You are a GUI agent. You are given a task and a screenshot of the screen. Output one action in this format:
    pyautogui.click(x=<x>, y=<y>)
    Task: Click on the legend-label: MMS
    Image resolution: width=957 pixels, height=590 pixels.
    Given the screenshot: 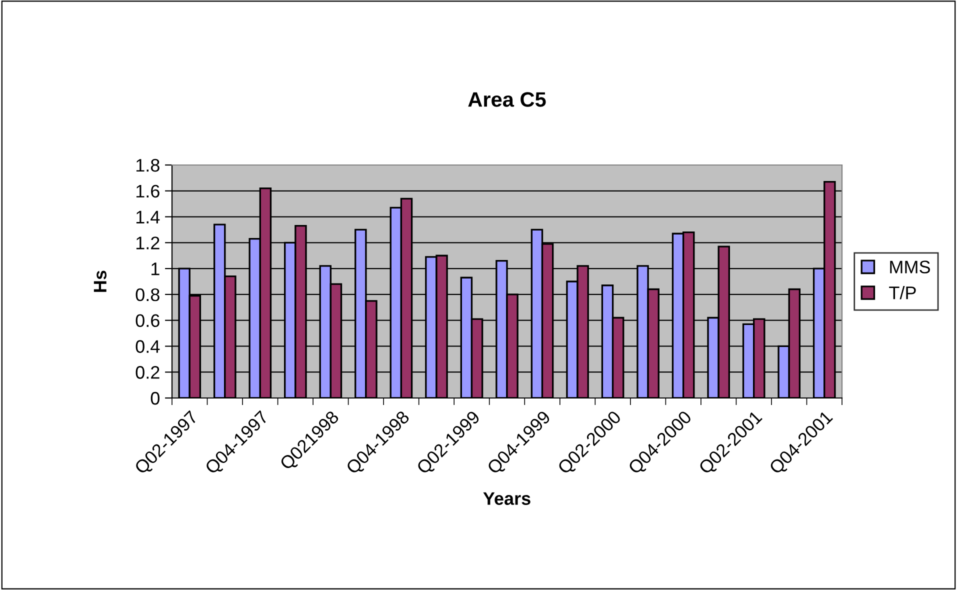 What is the action you would take?
    pyautogui.click(x=910, y=267)
    